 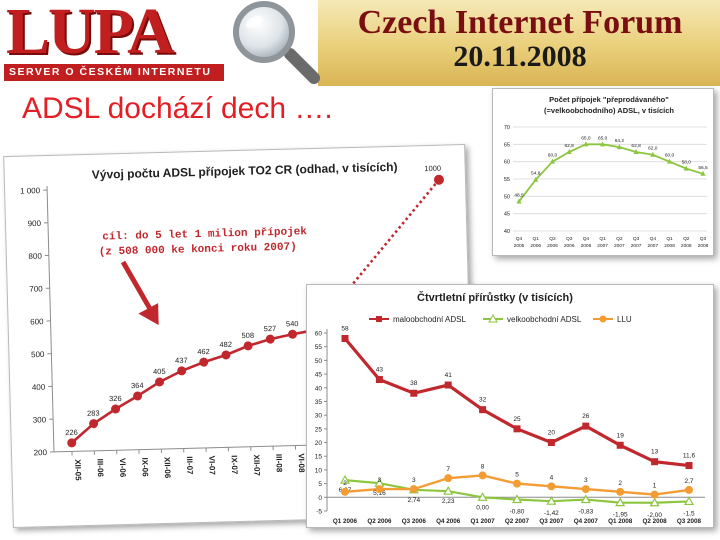 I want to click on data-label: 60,0, so click(x=553, y=156).